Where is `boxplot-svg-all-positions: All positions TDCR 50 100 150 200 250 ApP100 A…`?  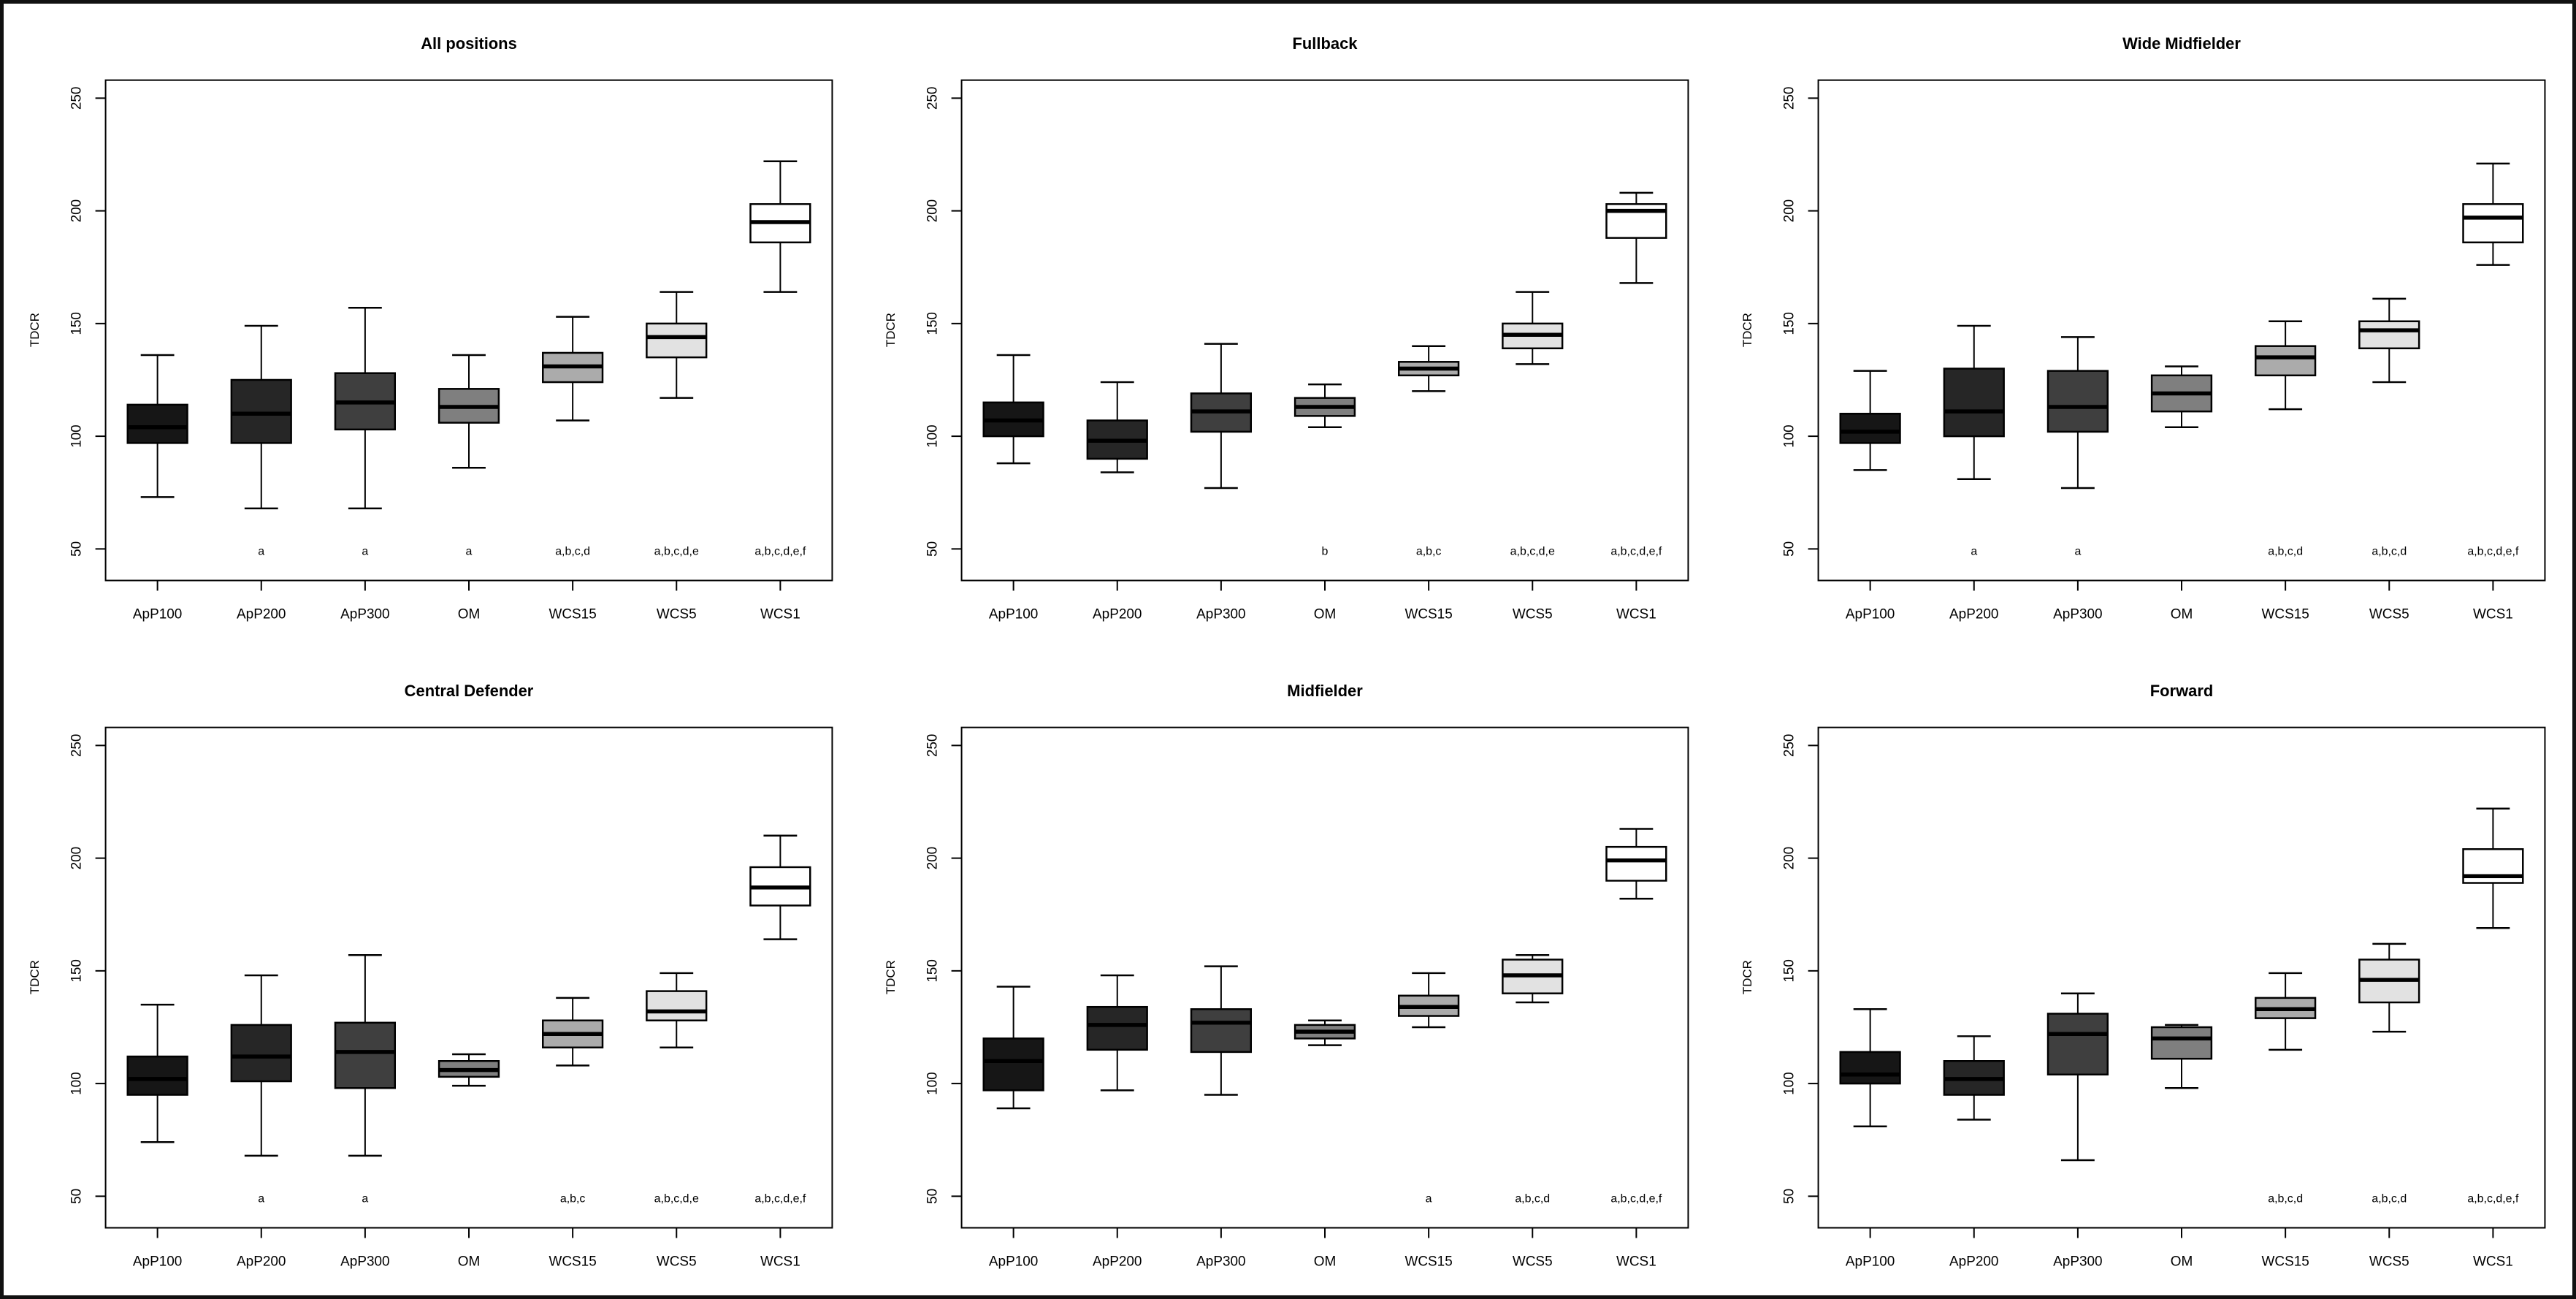 boxplot-svg-all-positions: All positions TDCR 50 100 150 200 250 ApP100 A… is located at coordinates (430, 328).